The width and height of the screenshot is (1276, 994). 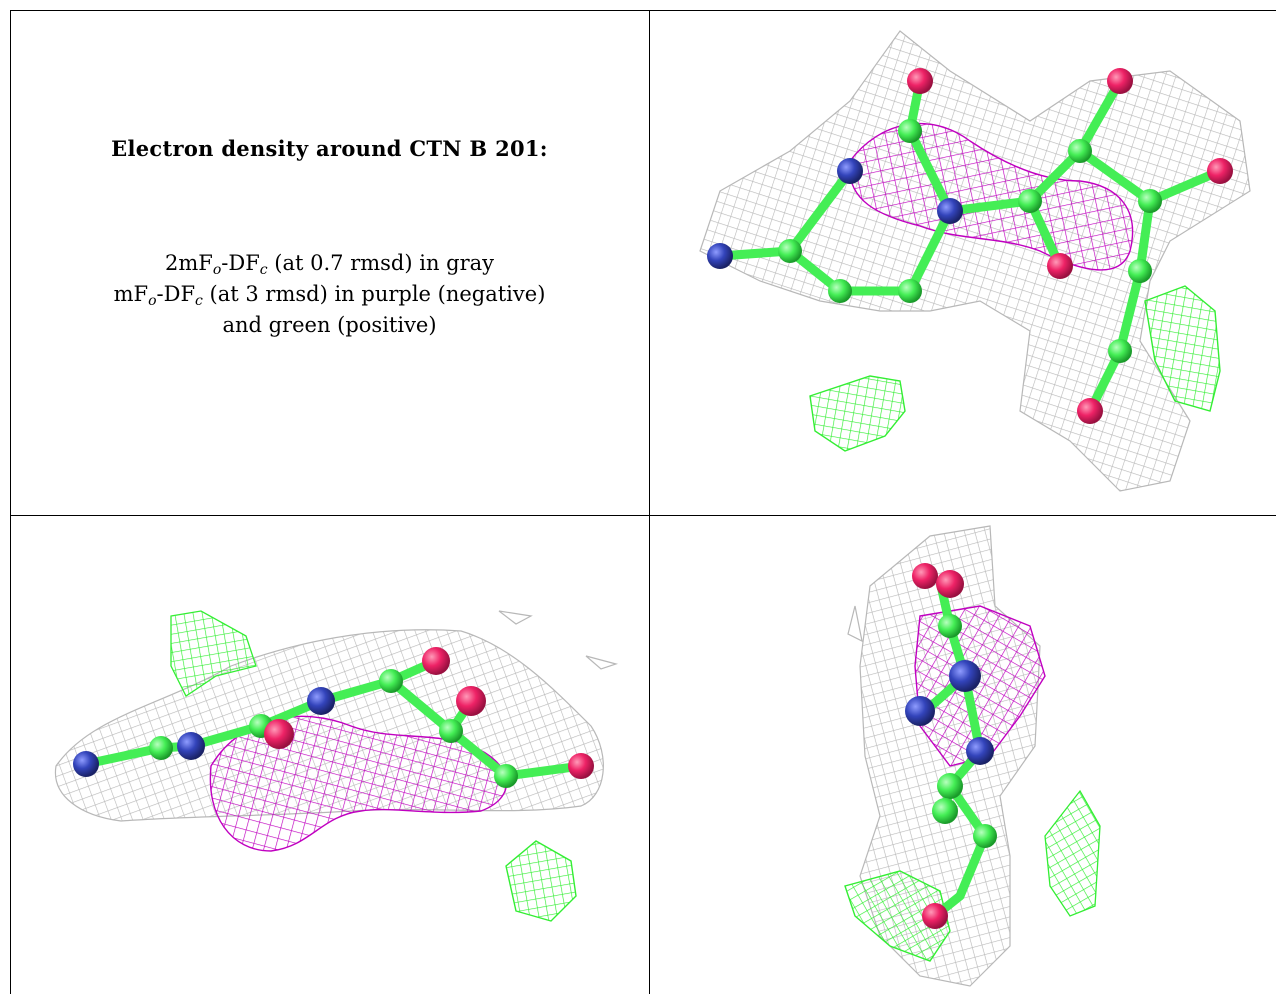 I want to click on border-top, so click(x=643, y=10).